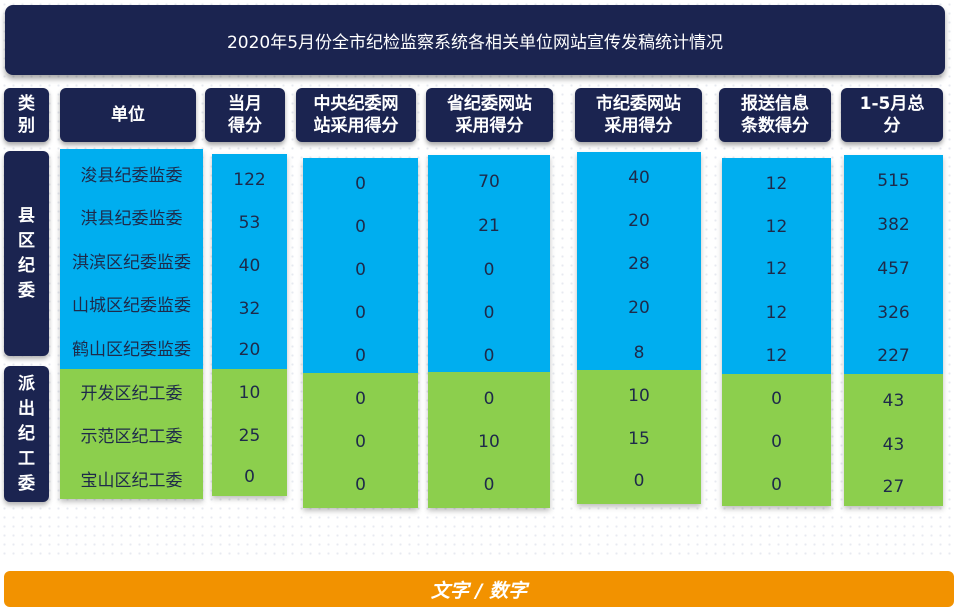 This screenshot has height=610, width=956. Describe the element at coordinates (249, 180) in the screenshot. I see `cell-monthly: 122` at that location.